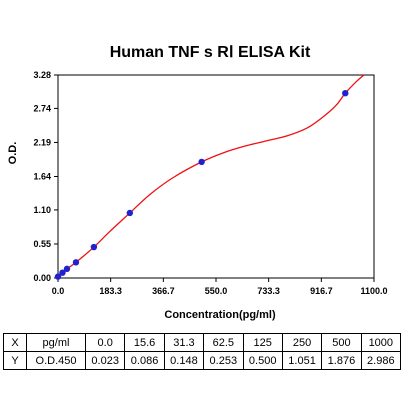 This screenshot has height=405, width=405. I want to click on value-cell: 0.0, so click(105, 342).